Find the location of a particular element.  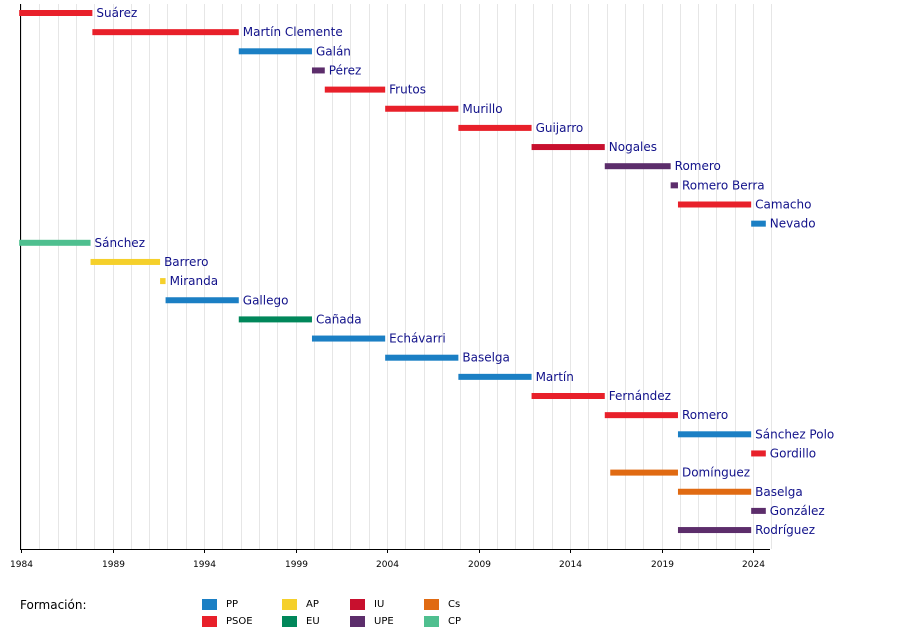

bar-label: Frutos is located at coordinates (407, 90).